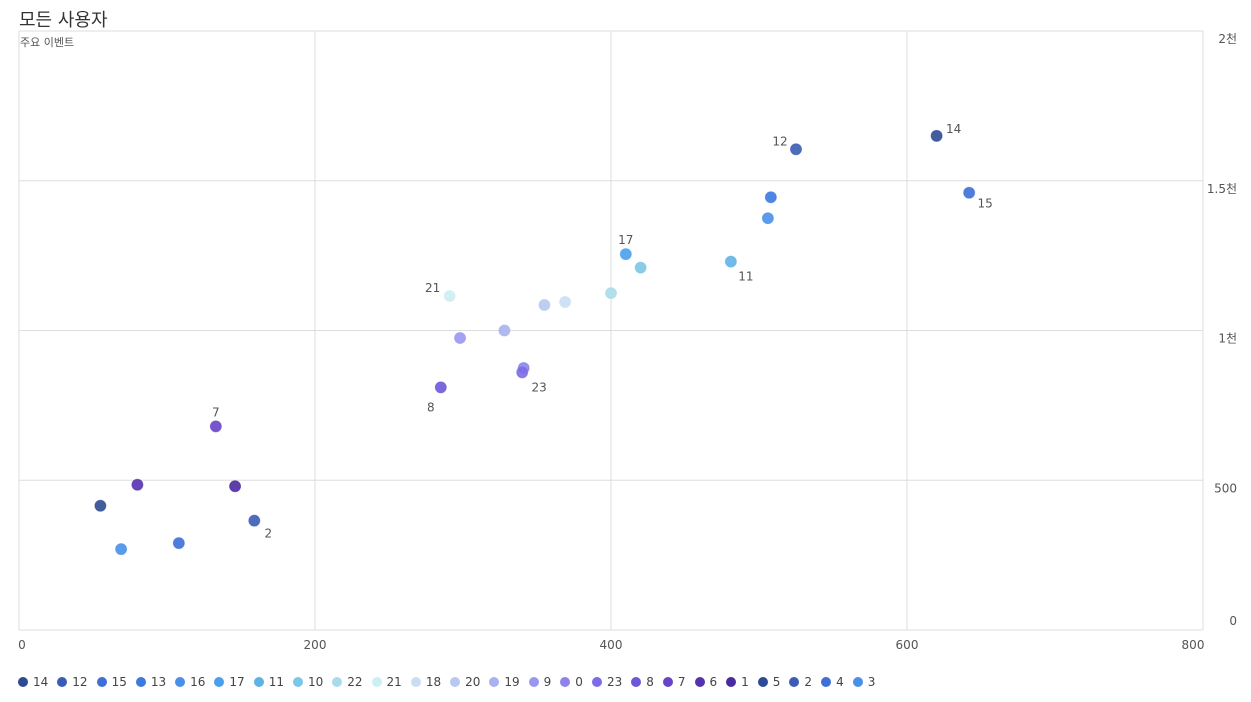 Image resolution: width=1251 pixels, height=702 pixels. Describe the element at coordinates (268, 534) in the screenshot. I see `data-label: 2` at that location.